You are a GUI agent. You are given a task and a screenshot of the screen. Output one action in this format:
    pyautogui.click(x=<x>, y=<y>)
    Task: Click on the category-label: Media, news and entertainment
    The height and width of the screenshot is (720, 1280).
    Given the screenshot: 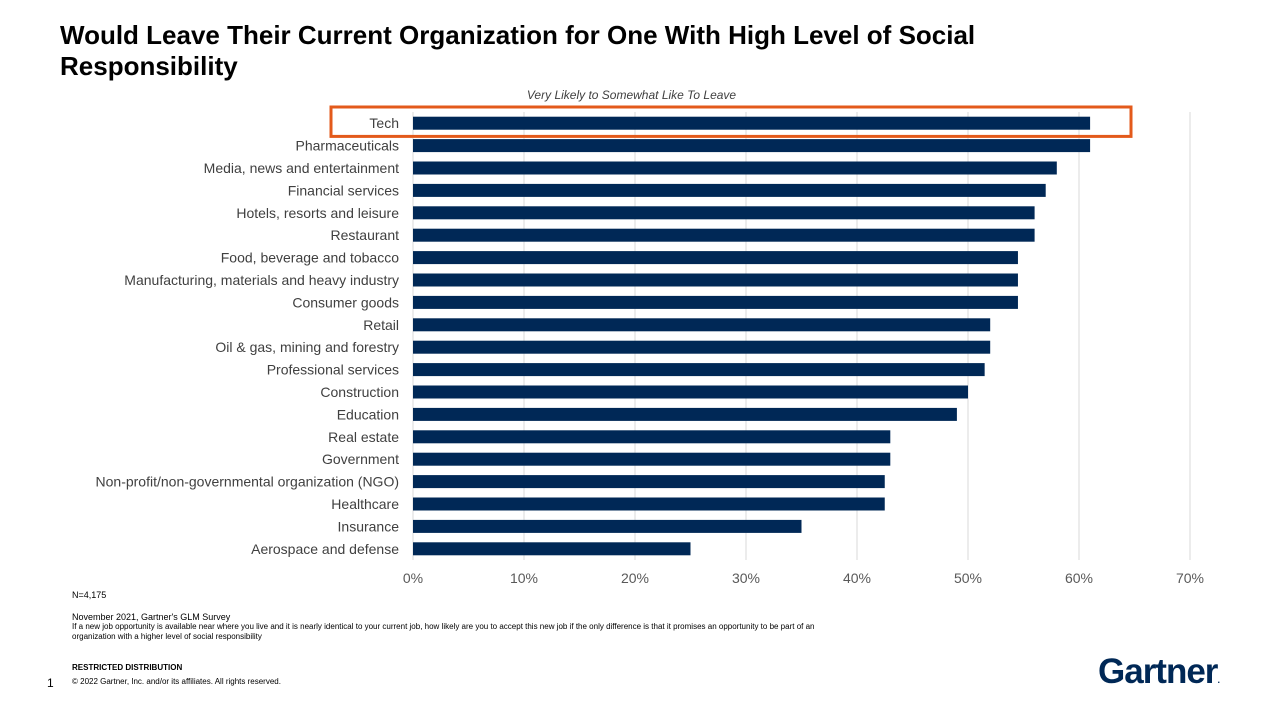 What is the action you would take?
    pyautogui.click(x=301, y=168)
    